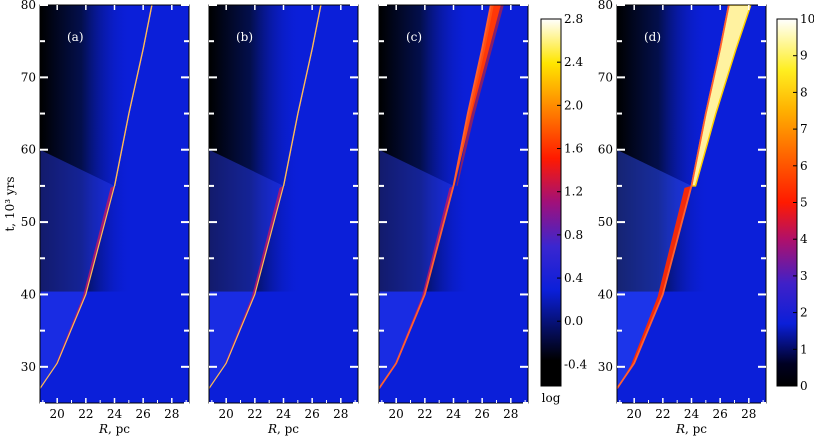 Image resolution: width=814 pixels, height=437 pixels. Describe the element at coordinates (573, 62) in the screenshot. I see `colorbar-tick-label: 2.4` at that location.